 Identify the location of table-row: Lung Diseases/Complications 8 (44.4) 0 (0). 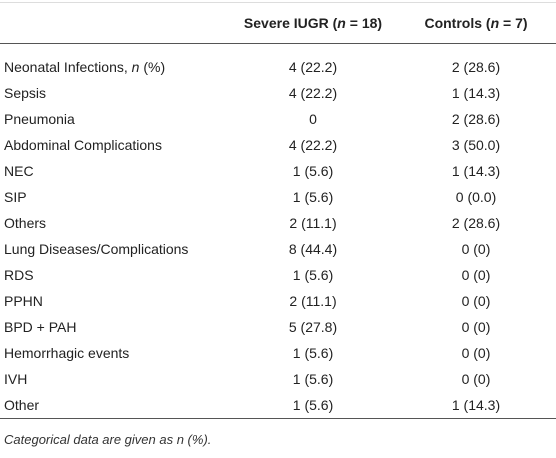
(278, 249).